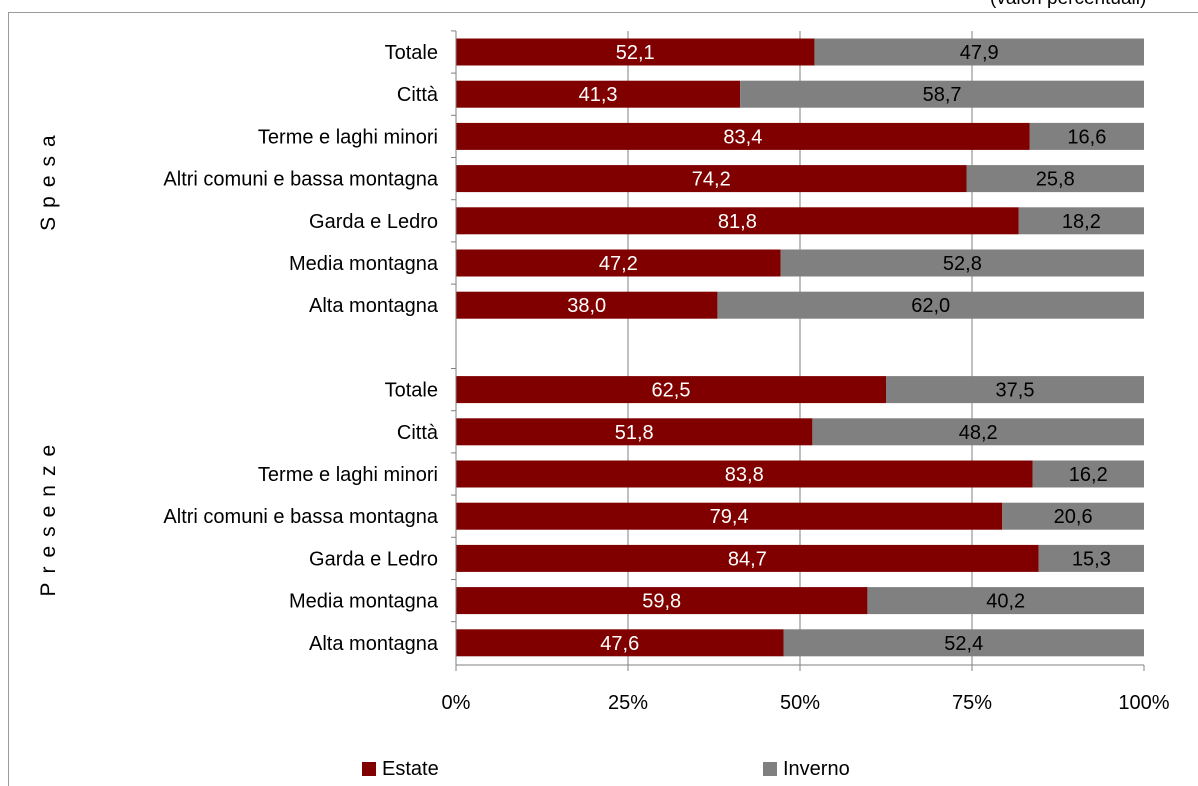  I want to click on data-label-estate: 59,8, so click(661, 602).